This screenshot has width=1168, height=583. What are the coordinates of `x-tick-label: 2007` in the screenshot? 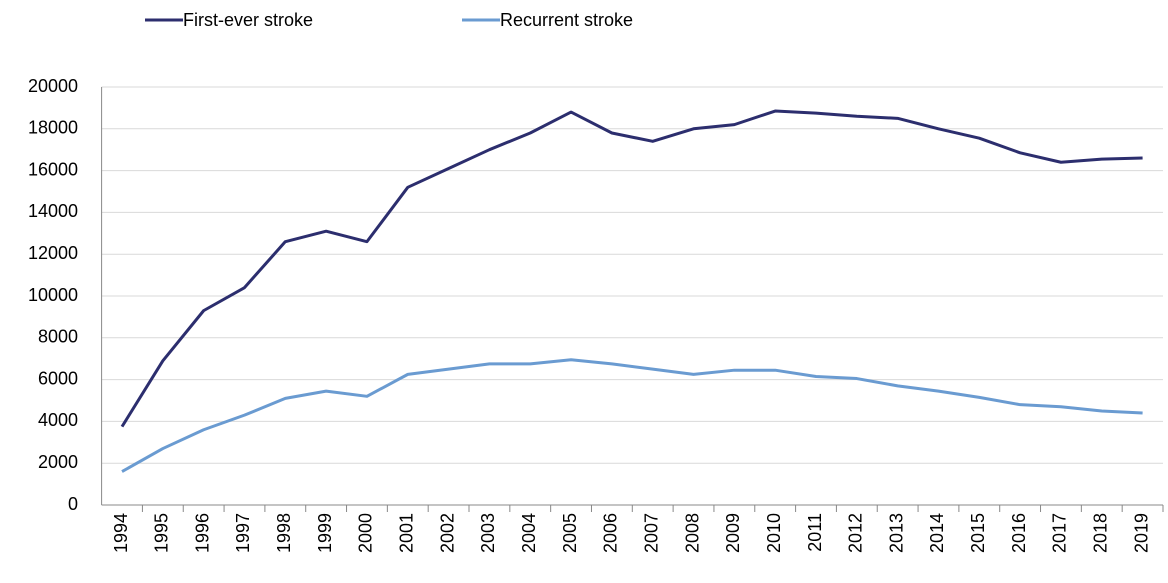 It's located at (651, 533).